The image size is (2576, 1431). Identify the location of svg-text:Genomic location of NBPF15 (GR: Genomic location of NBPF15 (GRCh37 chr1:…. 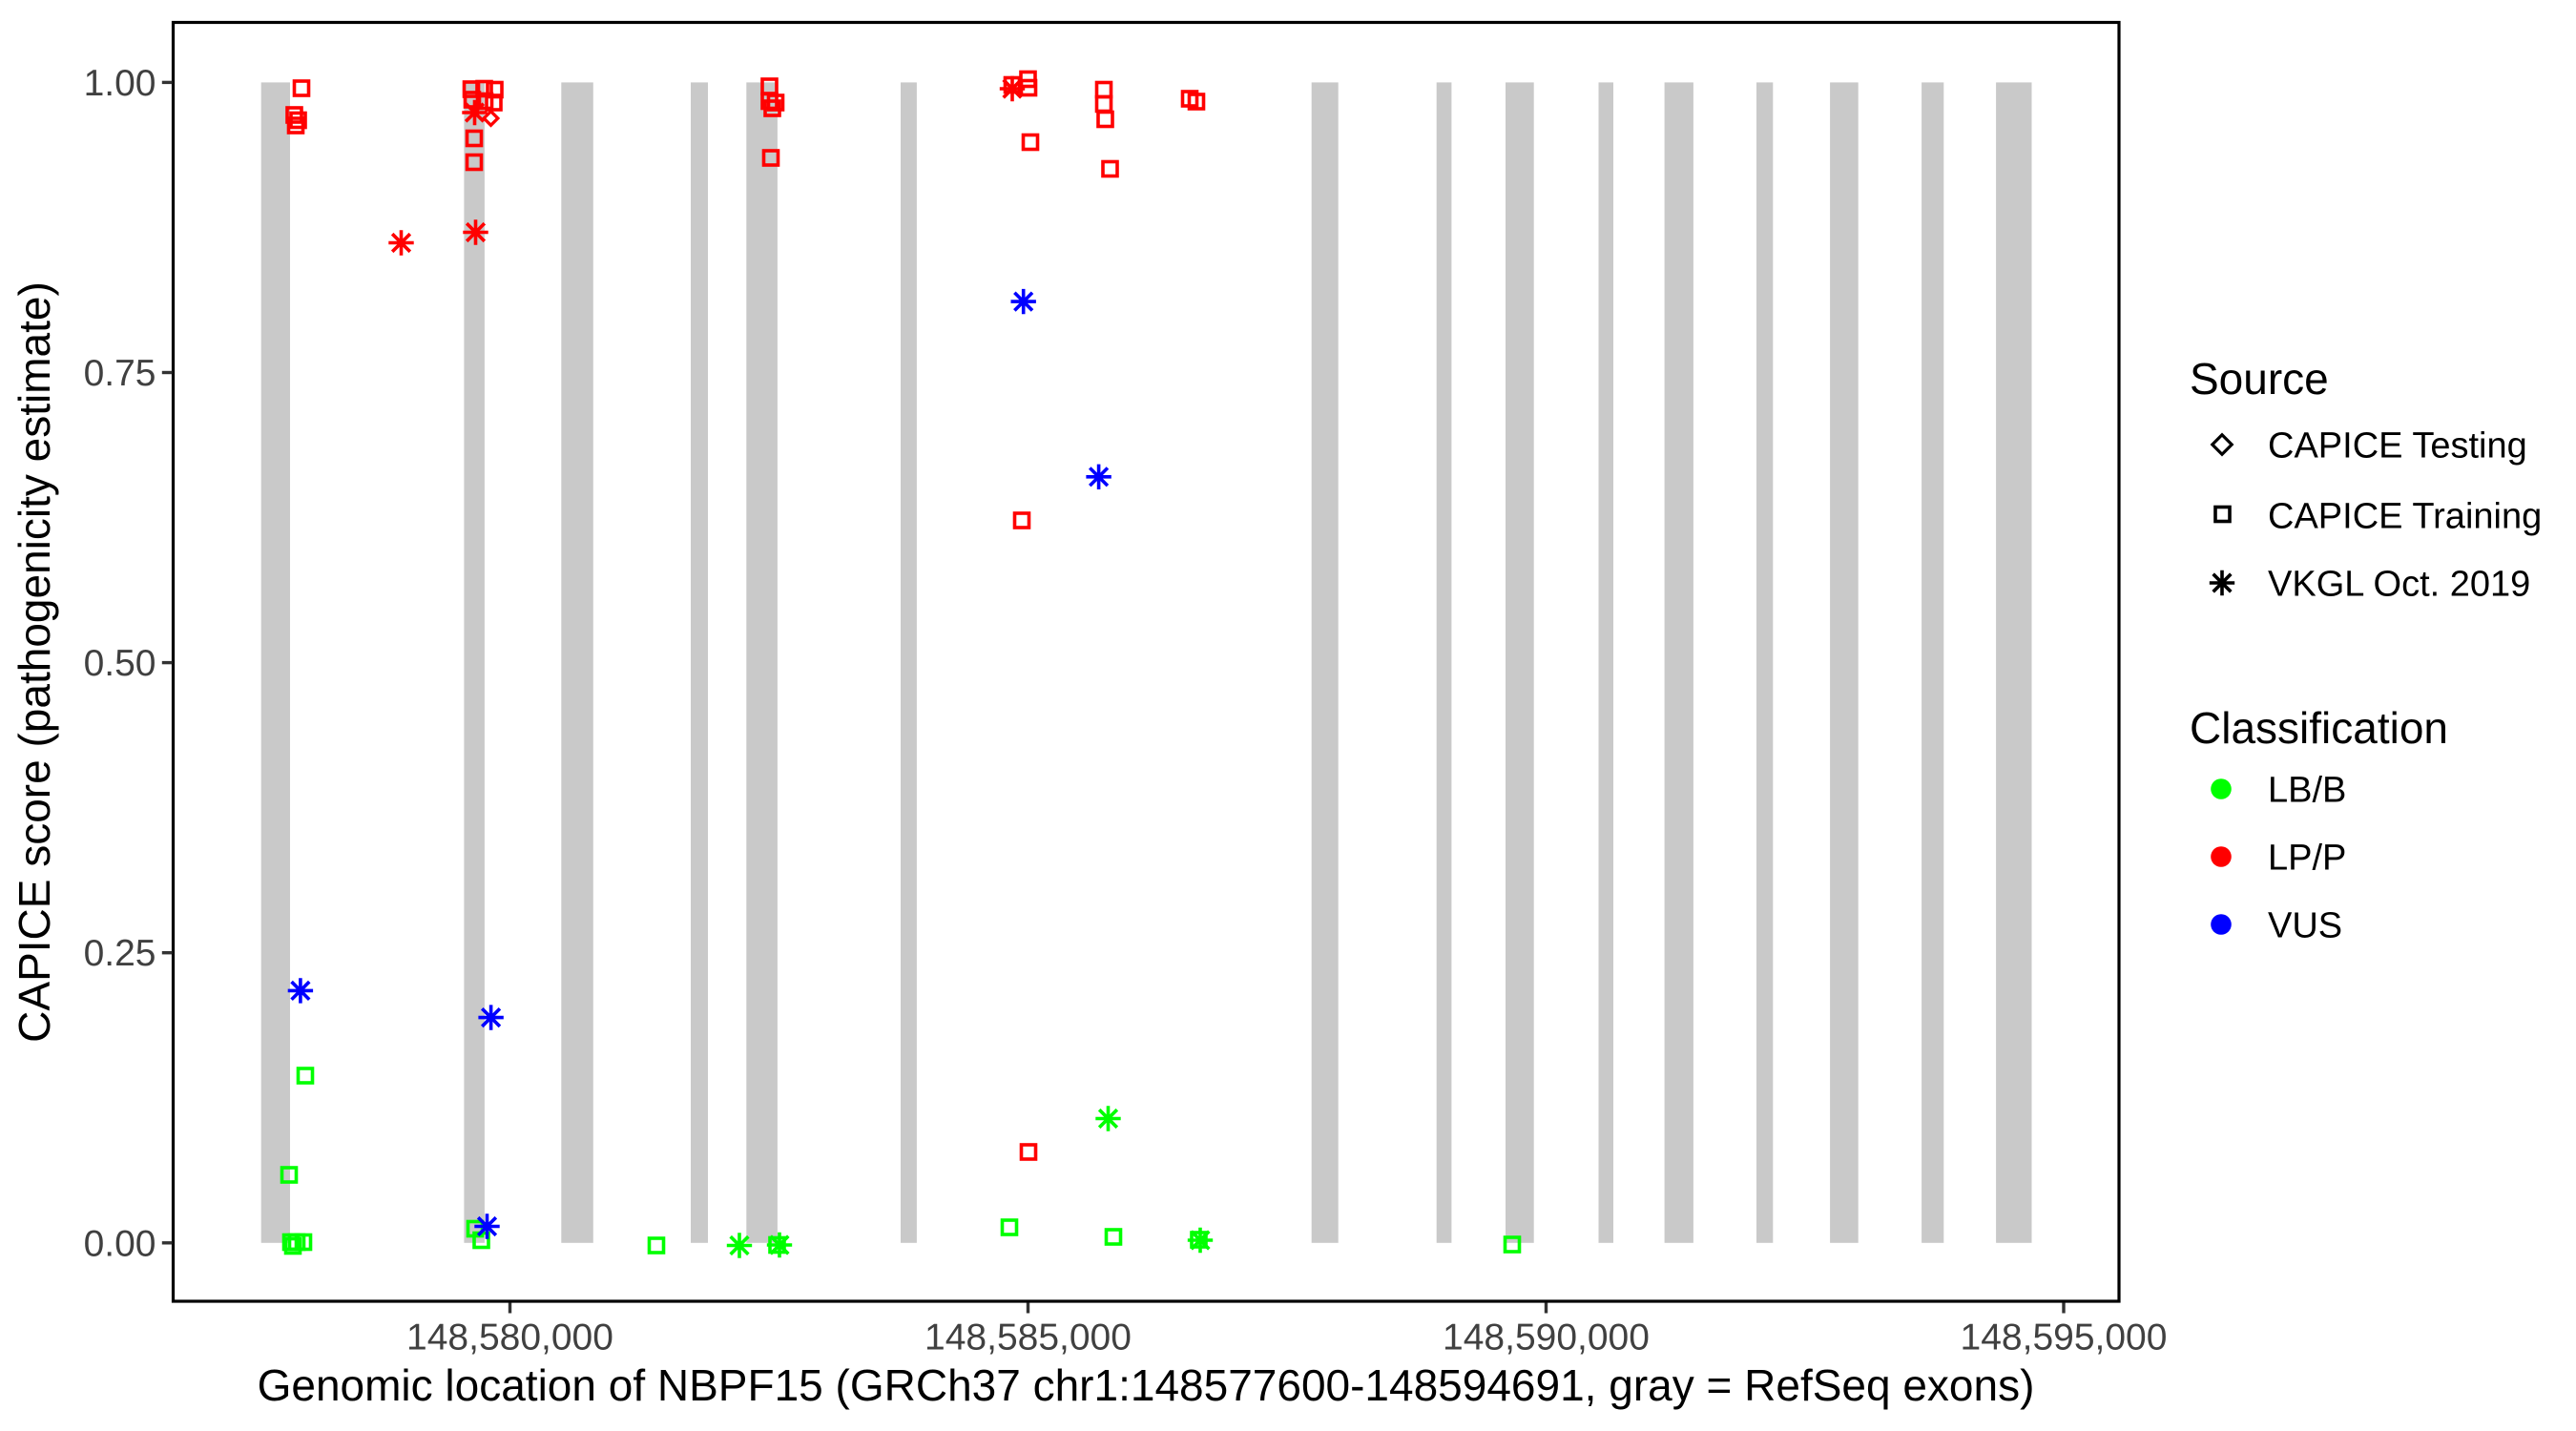
(1146, 1385).